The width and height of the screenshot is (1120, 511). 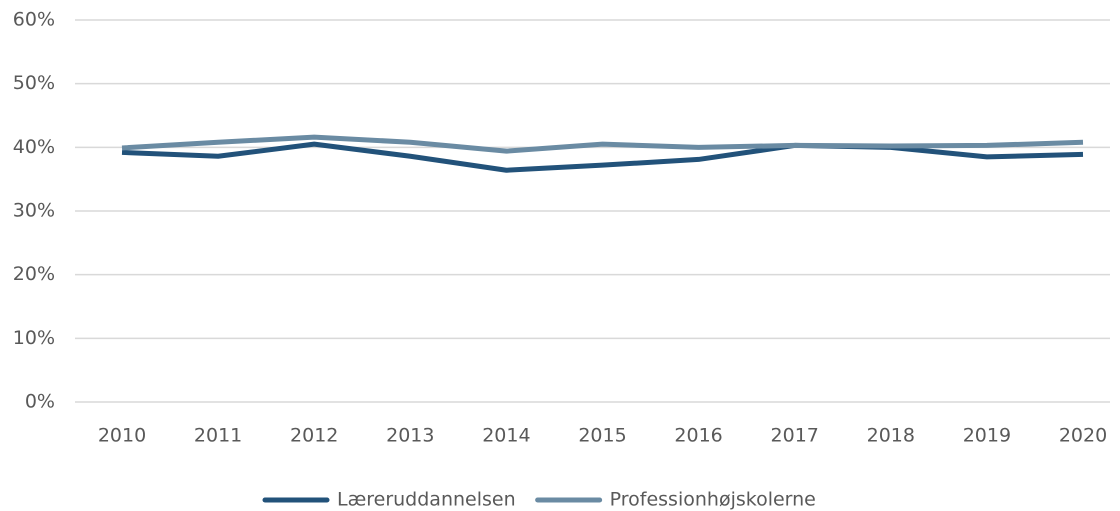 I want to click on x-tick-label: 2020, so click(x=1083, y=436).